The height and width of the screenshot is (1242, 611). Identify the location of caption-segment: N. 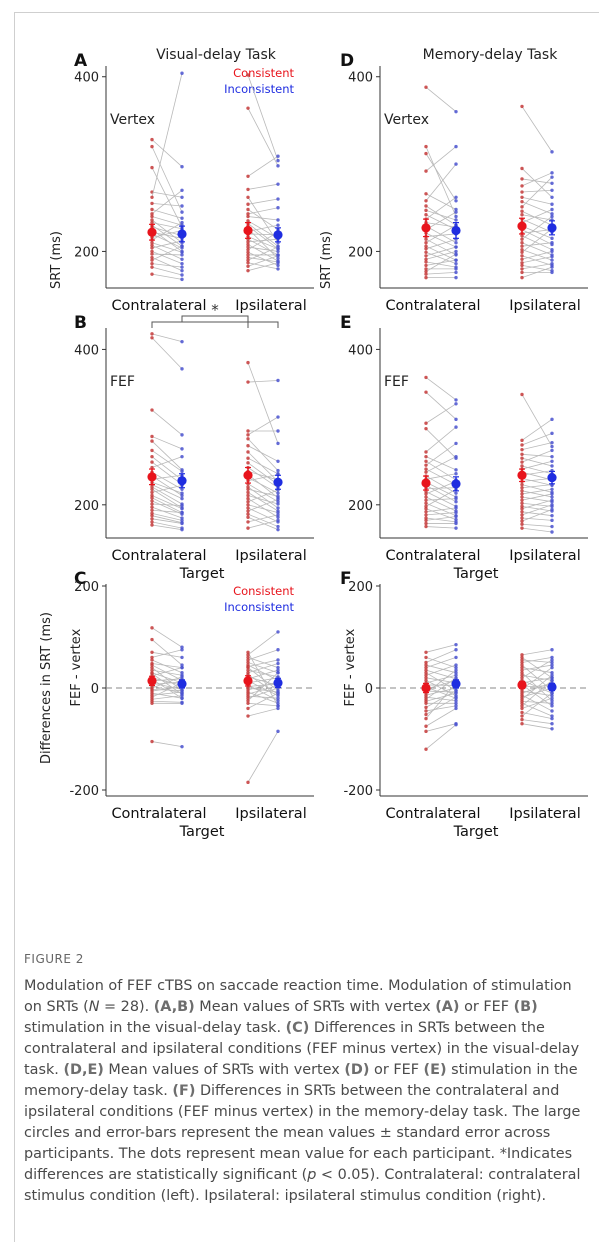
(94, 1007).